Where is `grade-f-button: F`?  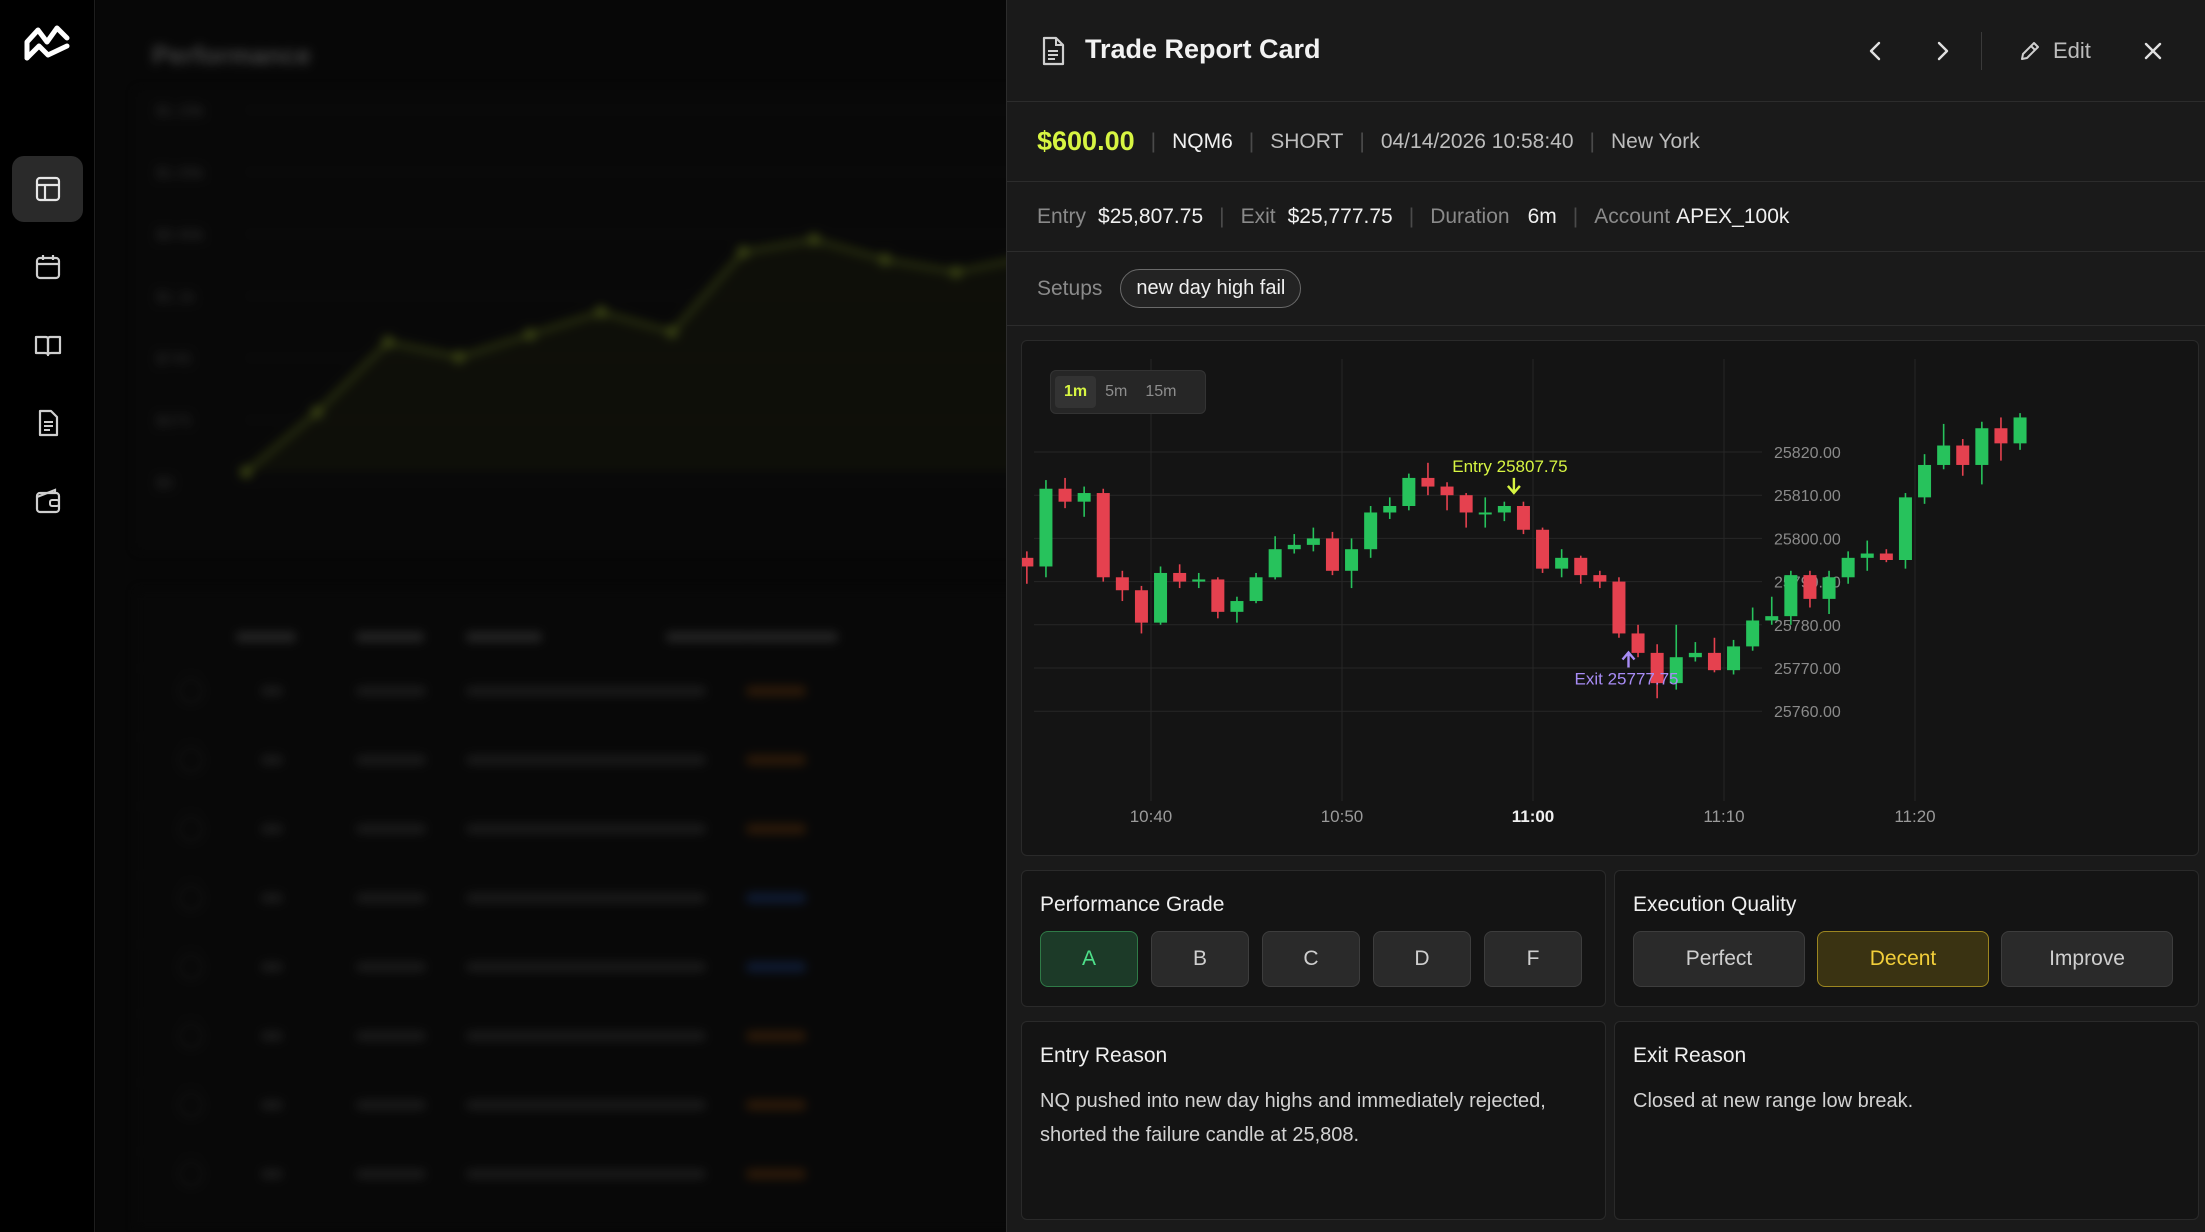 grade-f-button: F is located at coordinates (1533, 959).